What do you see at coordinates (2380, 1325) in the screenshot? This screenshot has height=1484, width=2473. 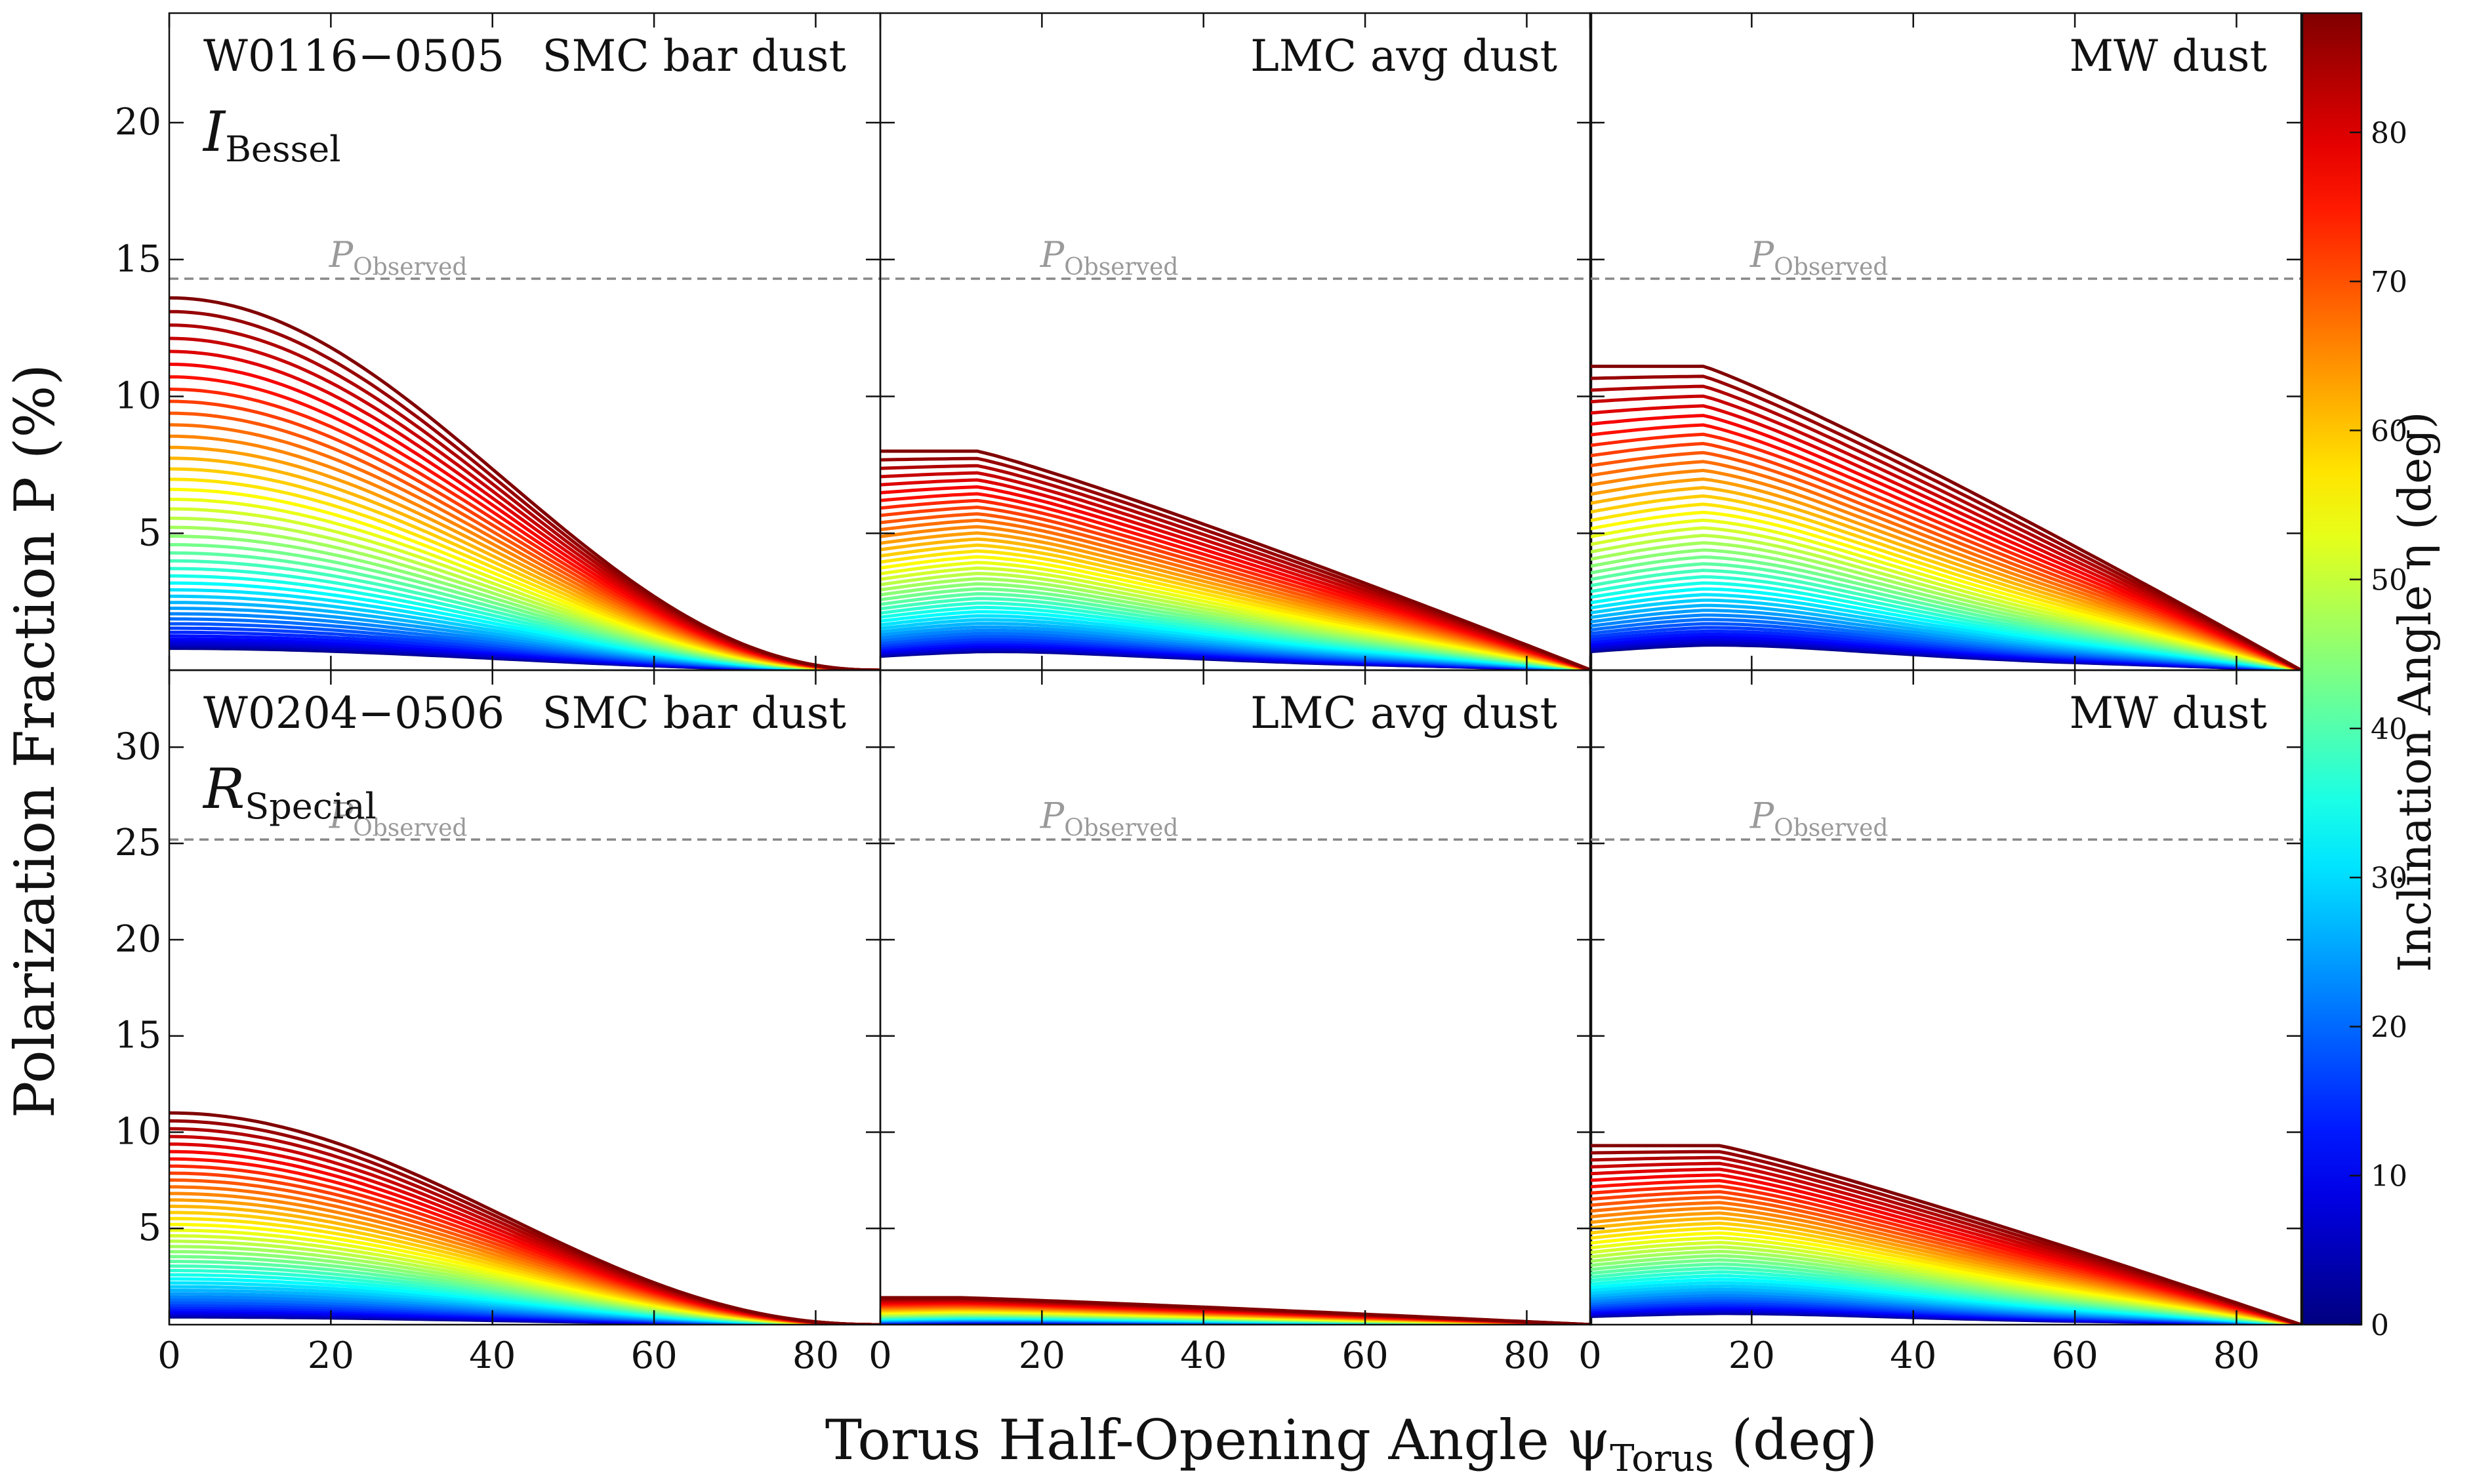 I see `colorbar-tick-label: 0` at bounding box center [2380, 1325].